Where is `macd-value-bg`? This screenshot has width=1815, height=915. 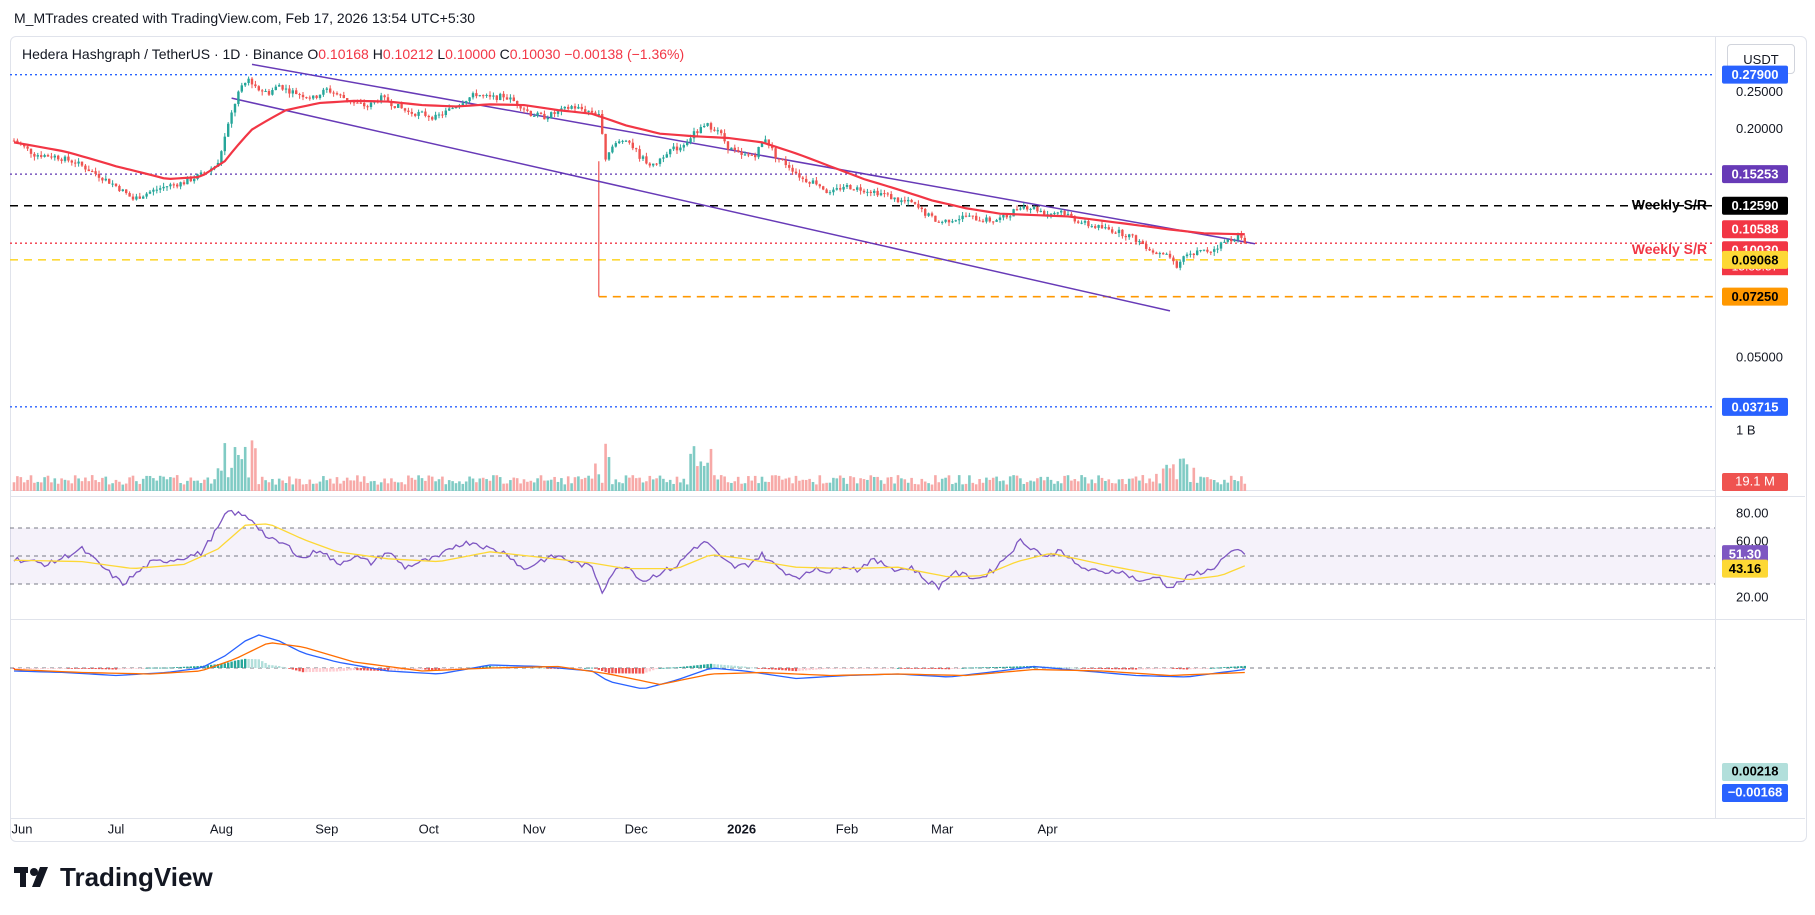 macd-value-bg is located at coordinates (1755, 772).